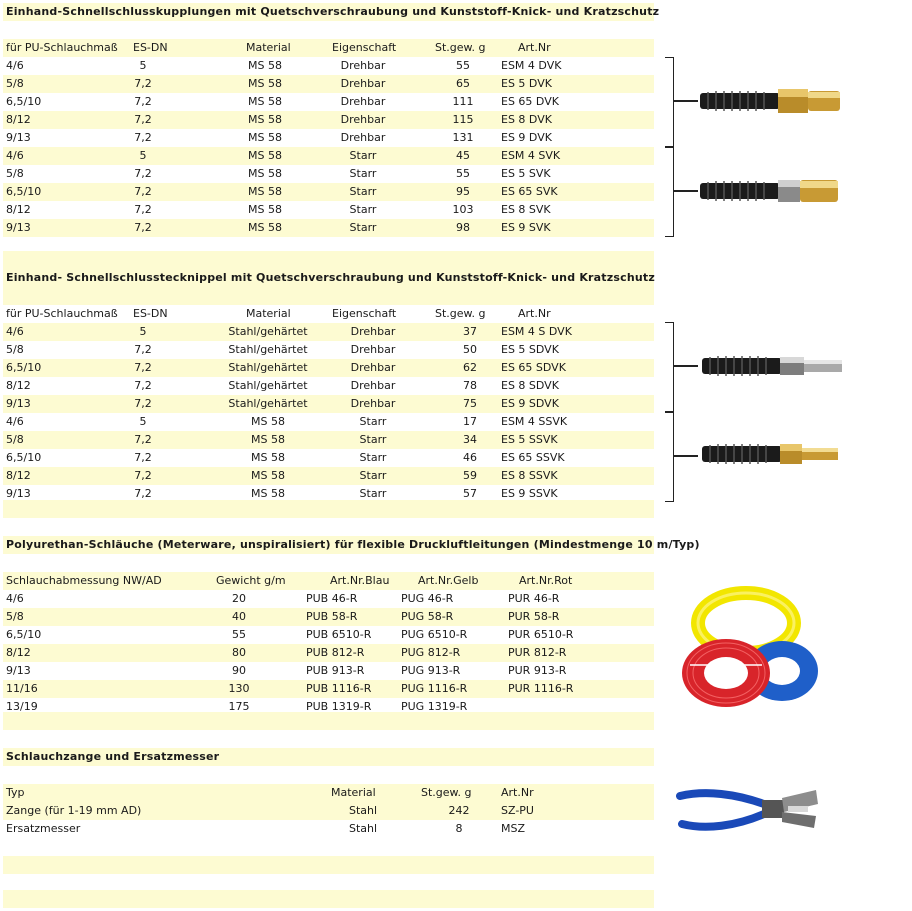 Image resolution: width=912 pixels, height=911 pixels. What do you see at coordinates (526, 227) in the screenshot?
I see `table-cell: ES 9 SVK` at bounding box center [526, 227].